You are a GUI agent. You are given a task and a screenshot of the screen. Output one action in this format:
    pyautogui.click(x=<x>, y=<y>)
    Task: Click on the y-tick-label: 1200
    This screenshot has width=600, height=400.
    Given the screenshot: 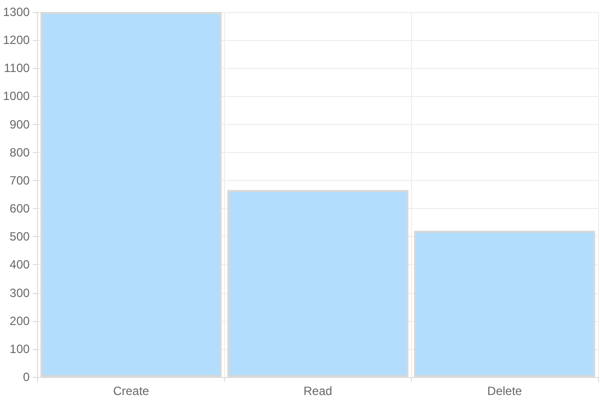 What is the action you would take?
    pyautogui.click(x=16, y=40)
    